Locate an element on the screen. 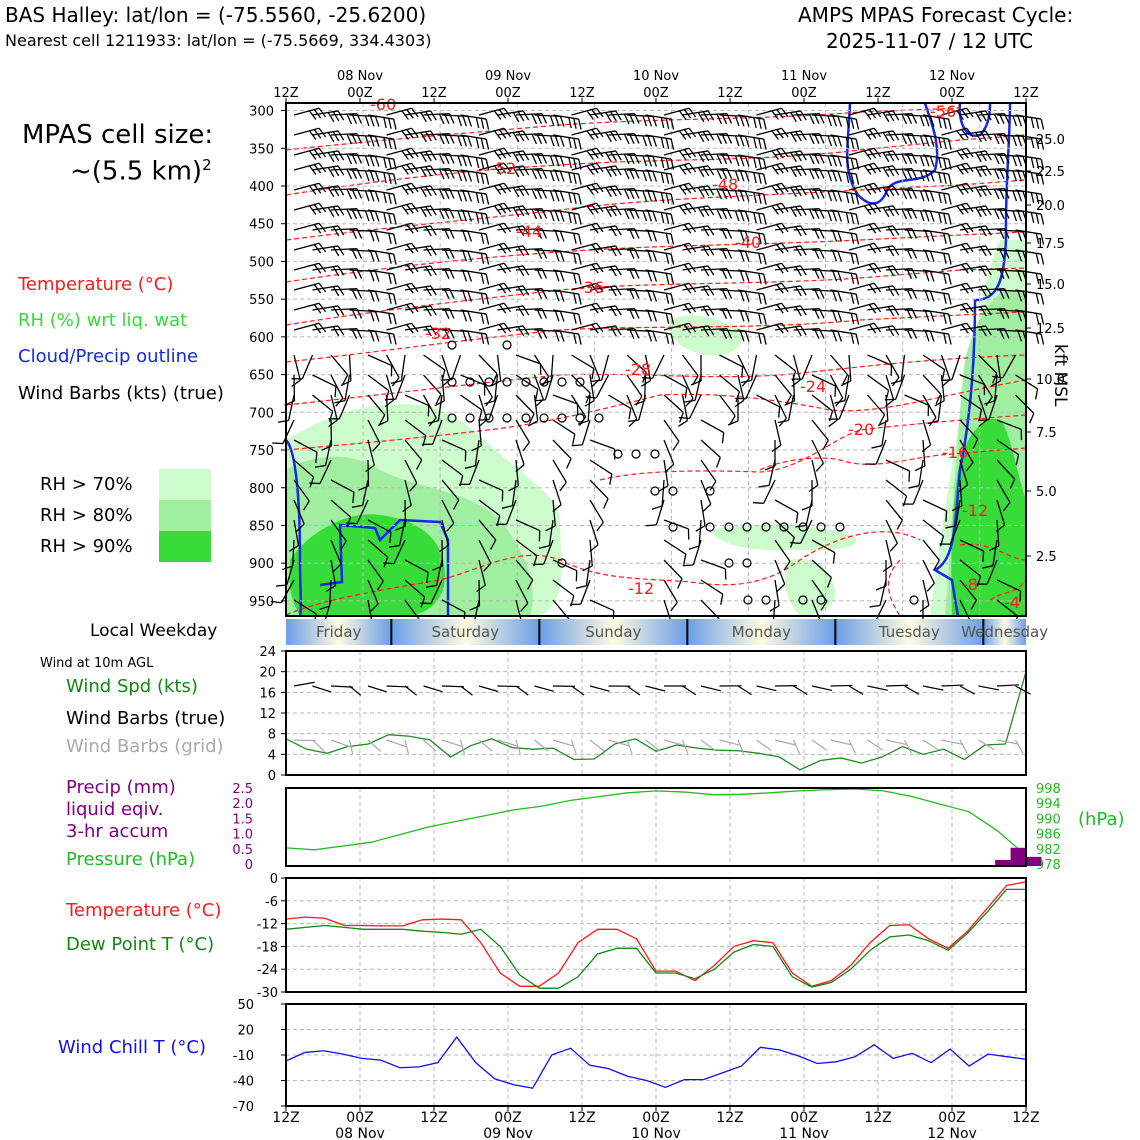  dewpoint-panel-label: Dew Point T (°C) is located at coordinates (140, 944).